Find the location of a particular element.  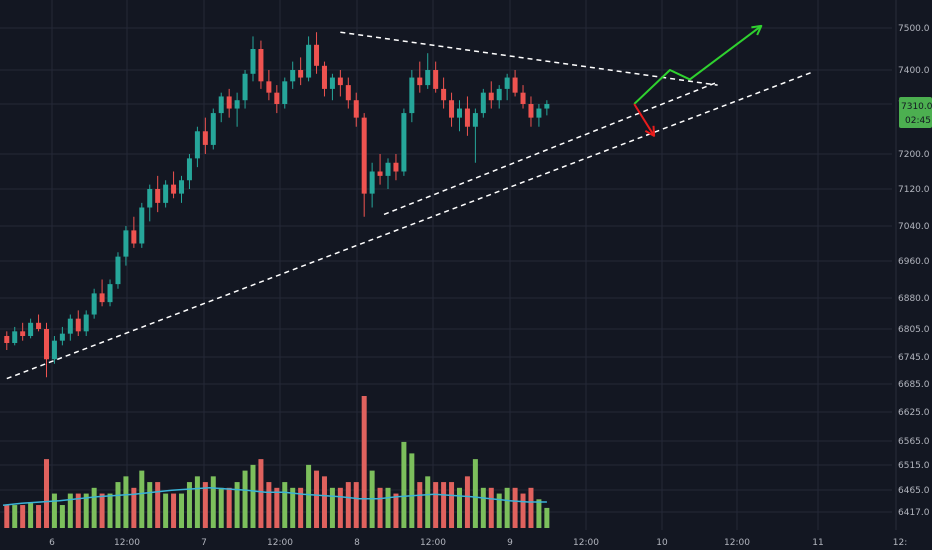

last-price-badge-bg is located at coordinates (915, 112).